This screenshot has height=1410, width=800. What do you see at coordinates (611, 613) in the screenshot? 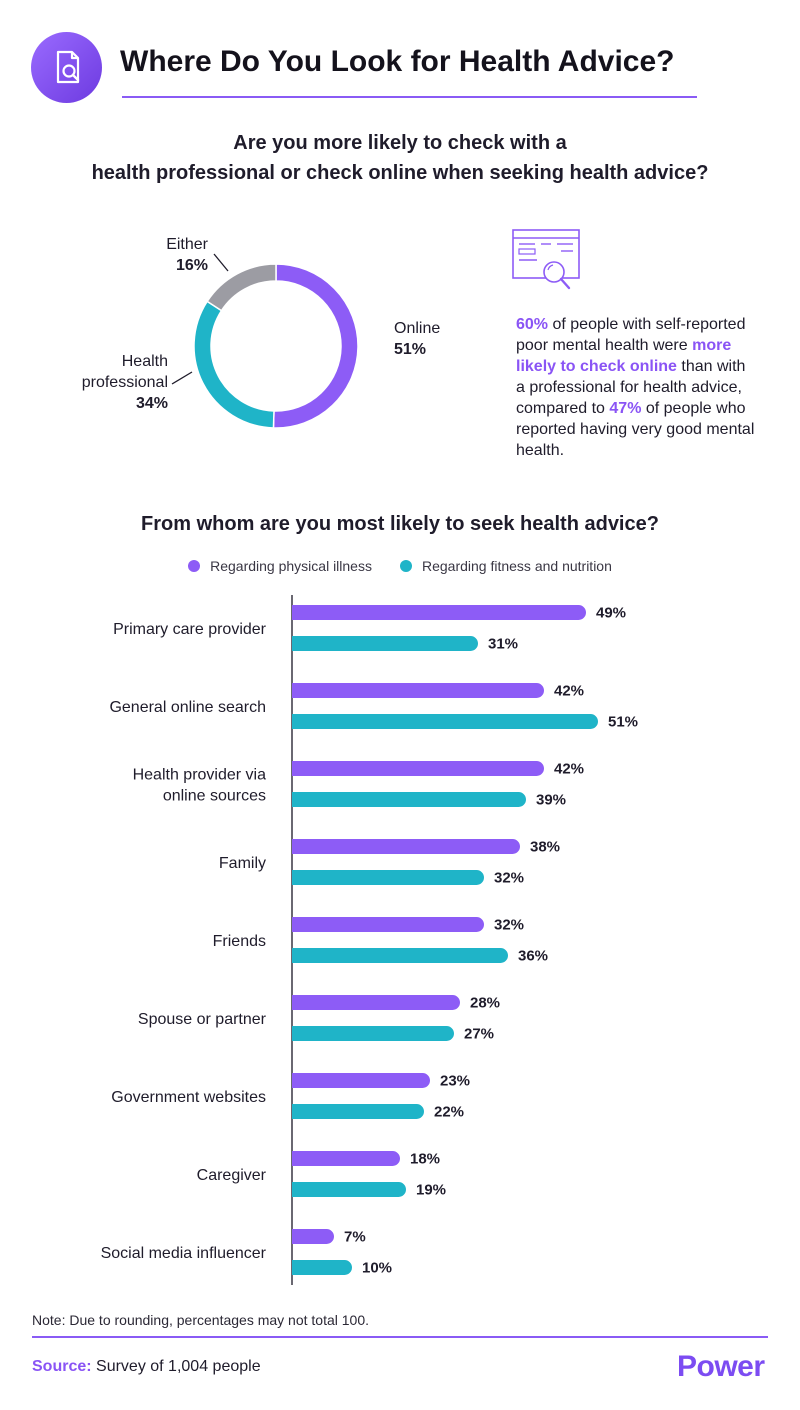
I see `bar-value-label: 49%` at bounding box center [611, 613].